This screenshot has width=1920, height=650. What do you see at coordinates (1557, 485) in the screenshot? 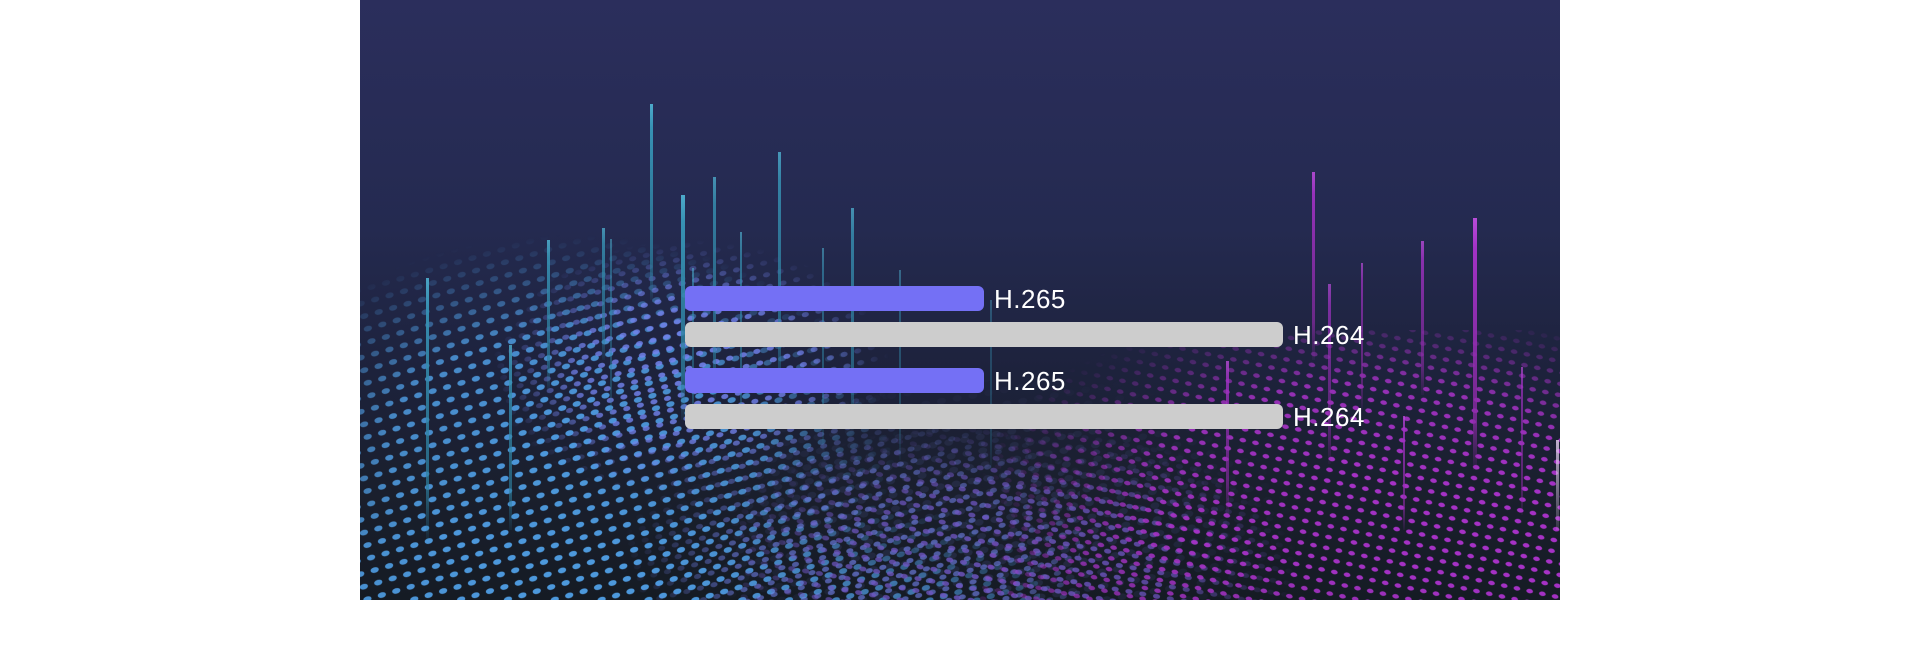
I see `lavender-edge-line` at bounding box center [1557, 485].